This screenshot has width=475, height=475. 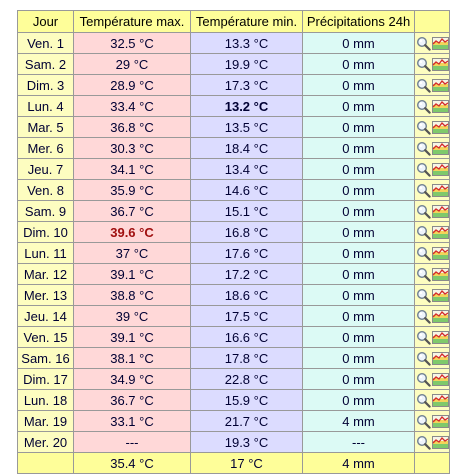 I want to click on table-row: Jeu. 7 34.1 °C 13.4 °C 0 mm, so click(x=233, y=169).